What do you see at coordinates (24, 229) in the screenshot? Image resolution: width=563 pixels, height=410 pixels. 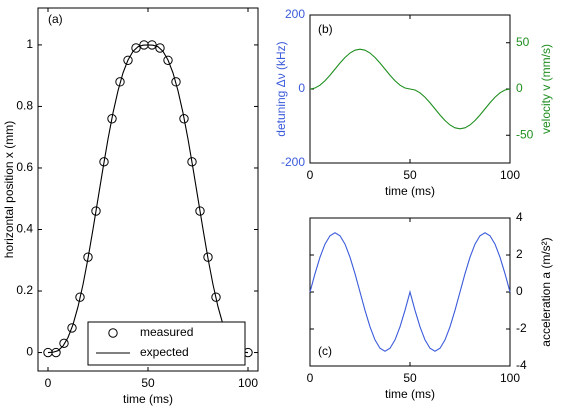 I see `y-tick-label: 0.4` at bounding box center [24, 229].